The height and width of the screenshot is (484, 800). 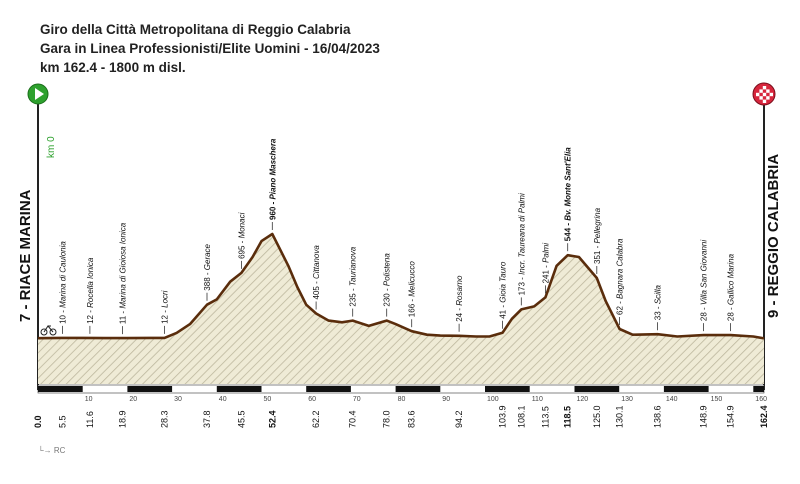 I want to click on waypoint-label: 62 - Bagnara Calabra, so click(x=620, y=276).